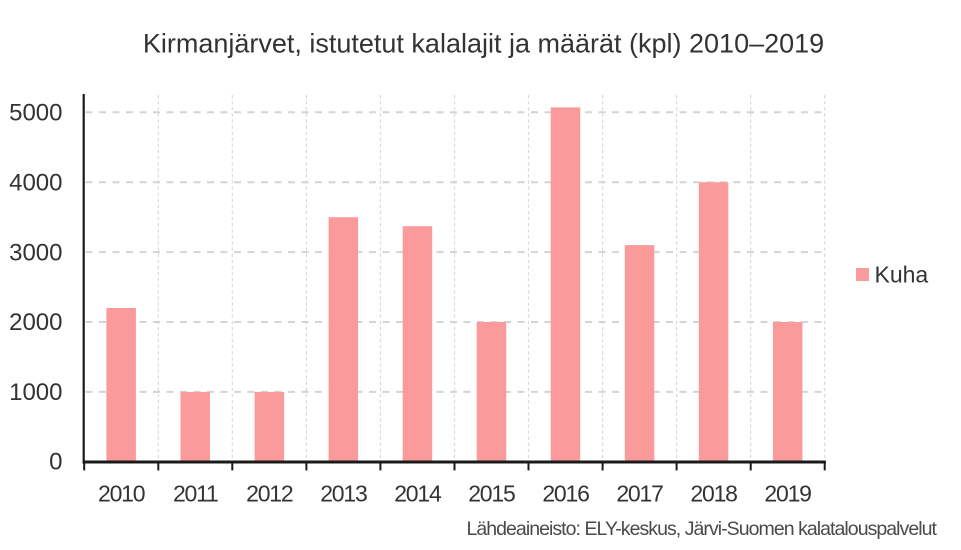 The width and height of the screenshot is (961, 550). What do you see at coordinates (121, 493) in the screenshot?
I see `svg-text: 2010` at bounding box center [121, 493].